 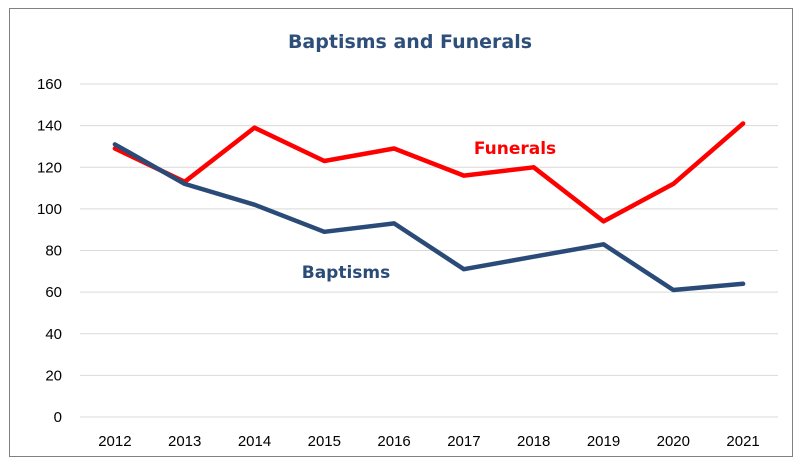 What do you see at coordinates (742, 441) in the screenshot?
I see `x-tick-label: 2021` at bounding box center [742, 441].